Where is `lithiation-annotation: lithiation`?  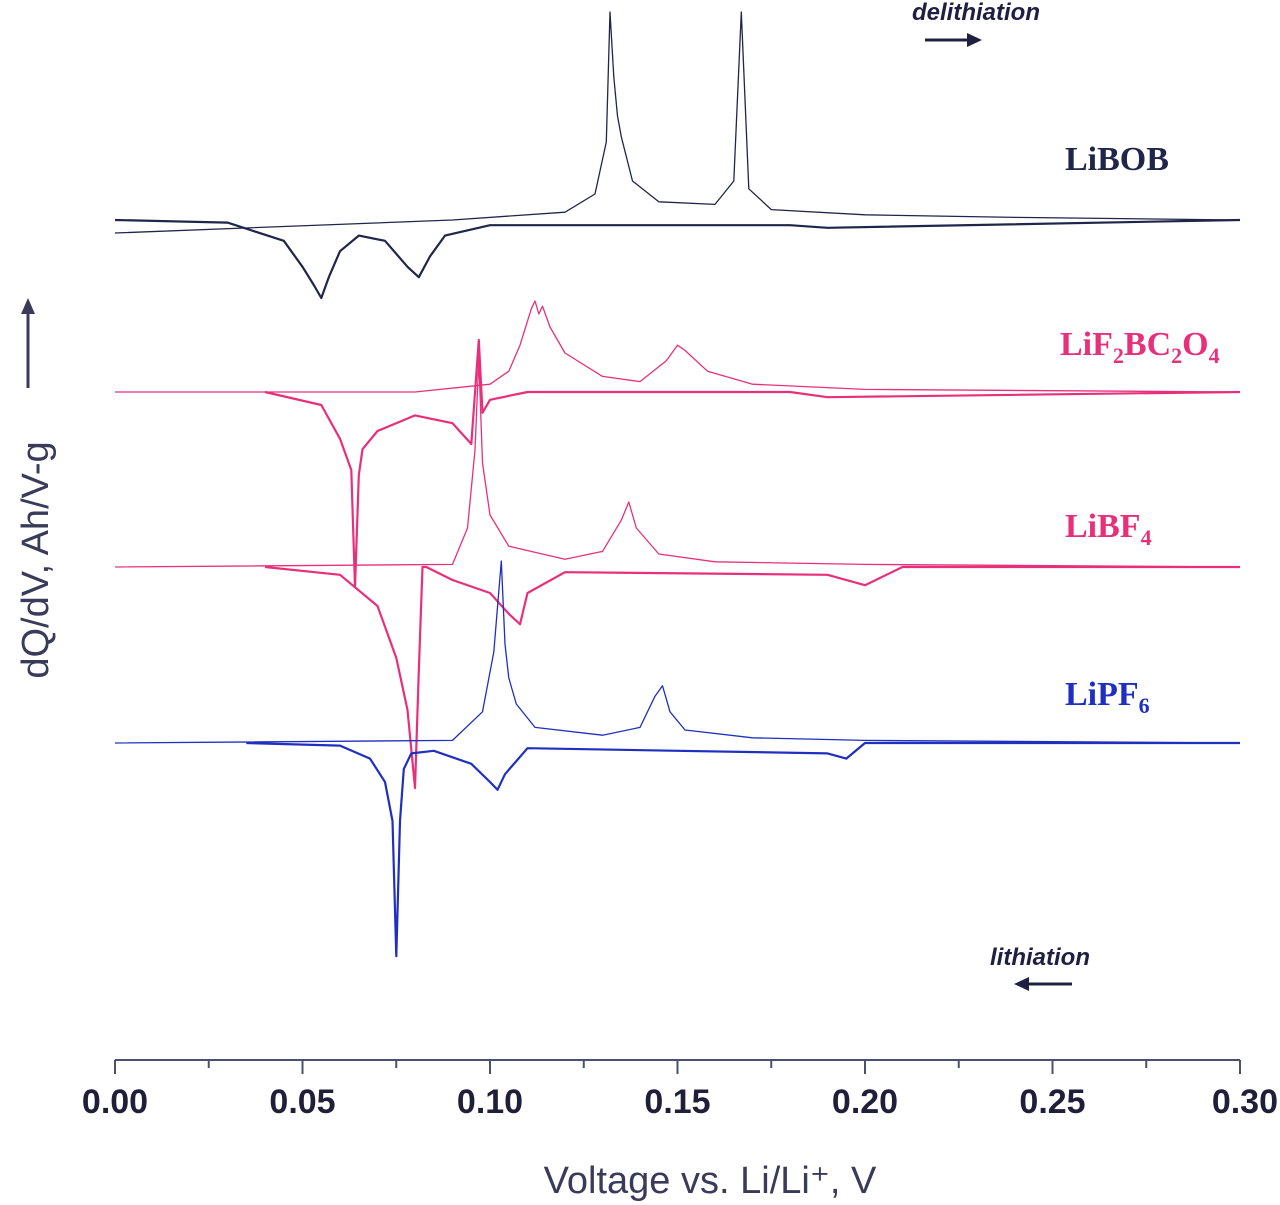
lithiation-annotation: lithiation is located at coordinates (1040, 967).